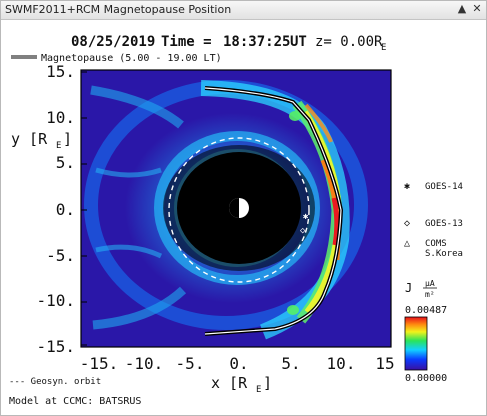 This screenshot has height=416, width=487. Describe the element at coordinates (190, 363) in the screenshot. I see `x-tick-label: -5.` at that location.